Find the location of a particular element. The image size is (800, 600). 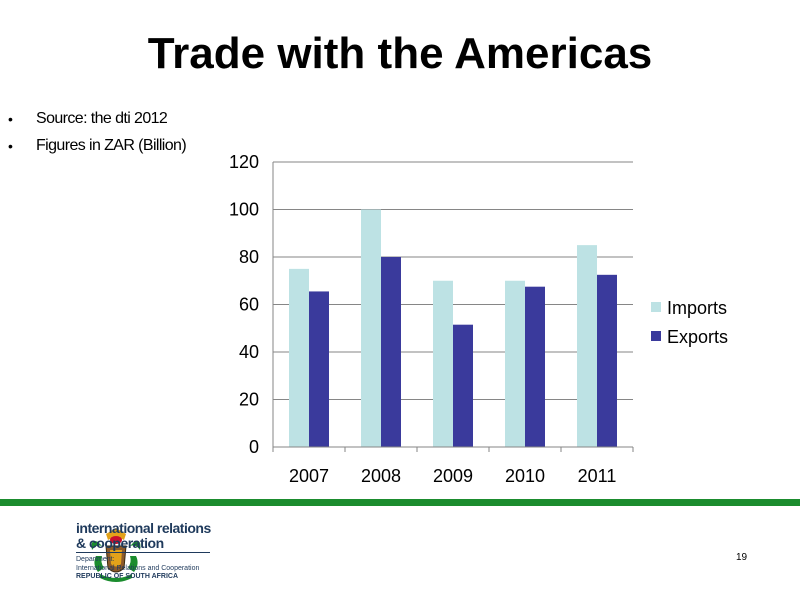

dept-label: Department: is located at coordinates (95, 559).